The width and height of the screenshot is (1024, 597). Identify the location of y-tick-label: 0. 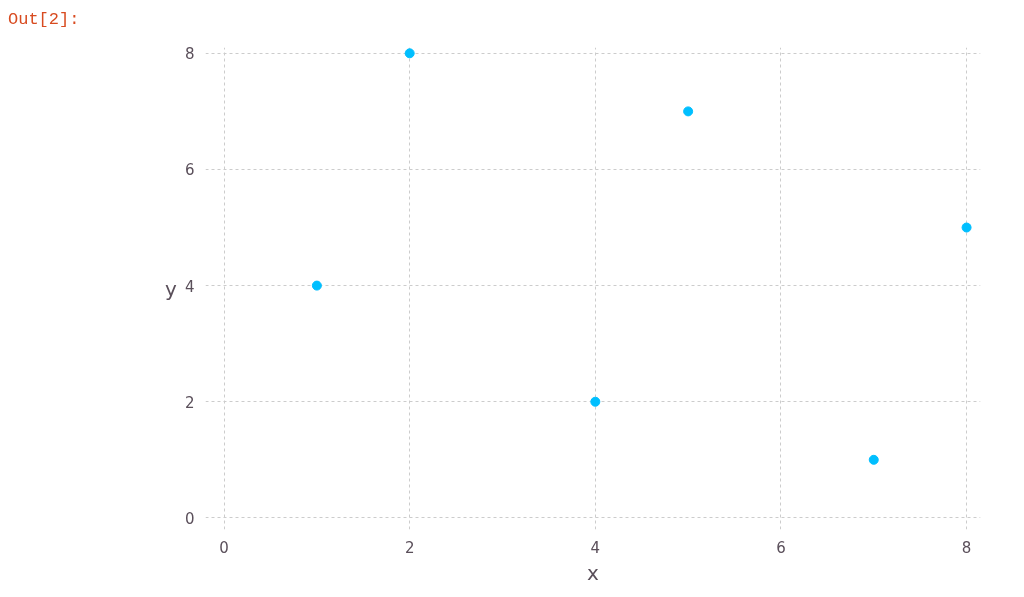
(189, 519).